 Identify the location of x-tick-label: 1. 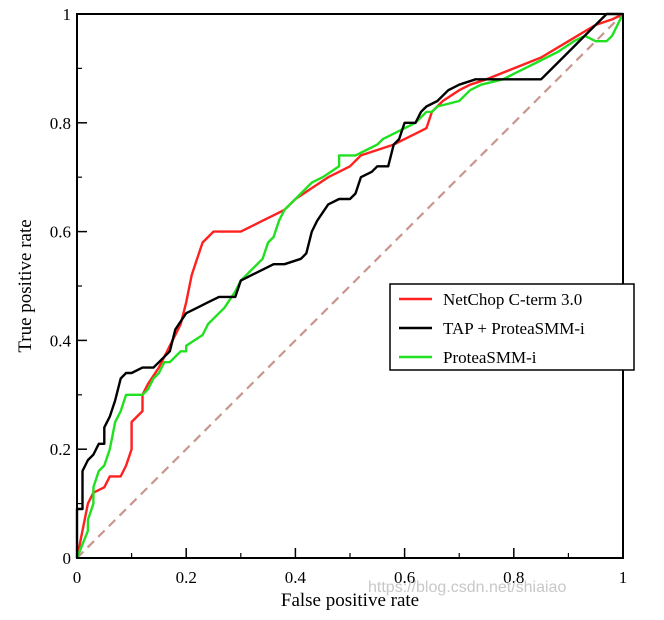
(623, 577).